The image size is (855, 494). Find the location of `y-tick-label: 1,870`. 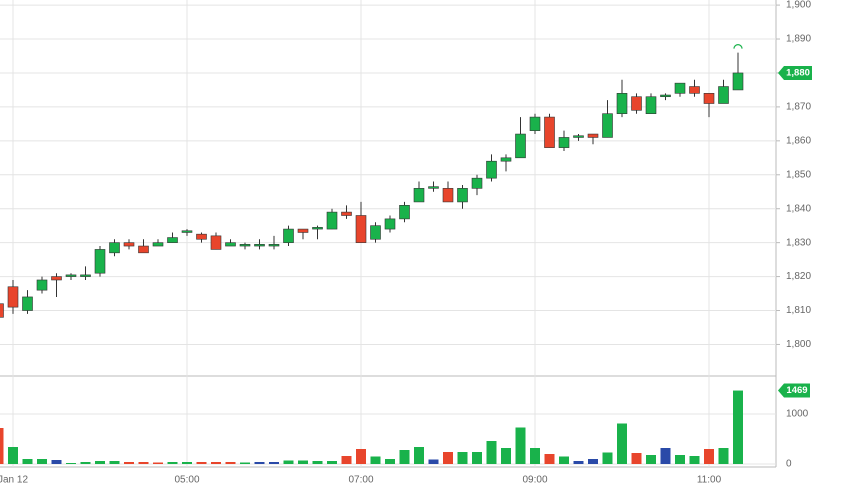

y-tick-label: 1,870 is located at coordinates (798, 107).